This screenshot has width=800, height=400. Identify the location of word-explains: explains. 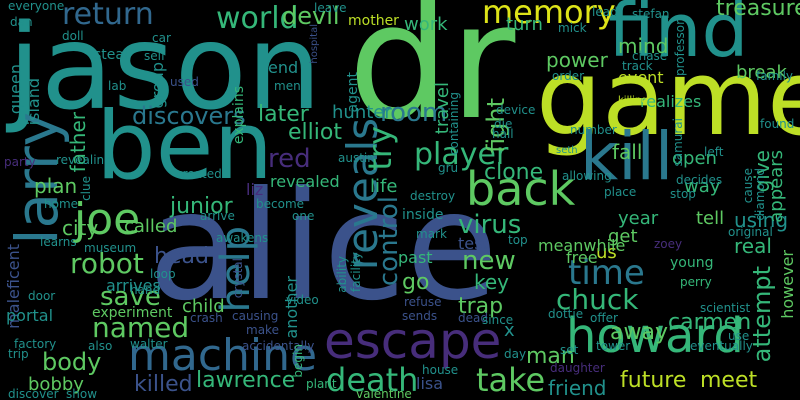
(239, 115).